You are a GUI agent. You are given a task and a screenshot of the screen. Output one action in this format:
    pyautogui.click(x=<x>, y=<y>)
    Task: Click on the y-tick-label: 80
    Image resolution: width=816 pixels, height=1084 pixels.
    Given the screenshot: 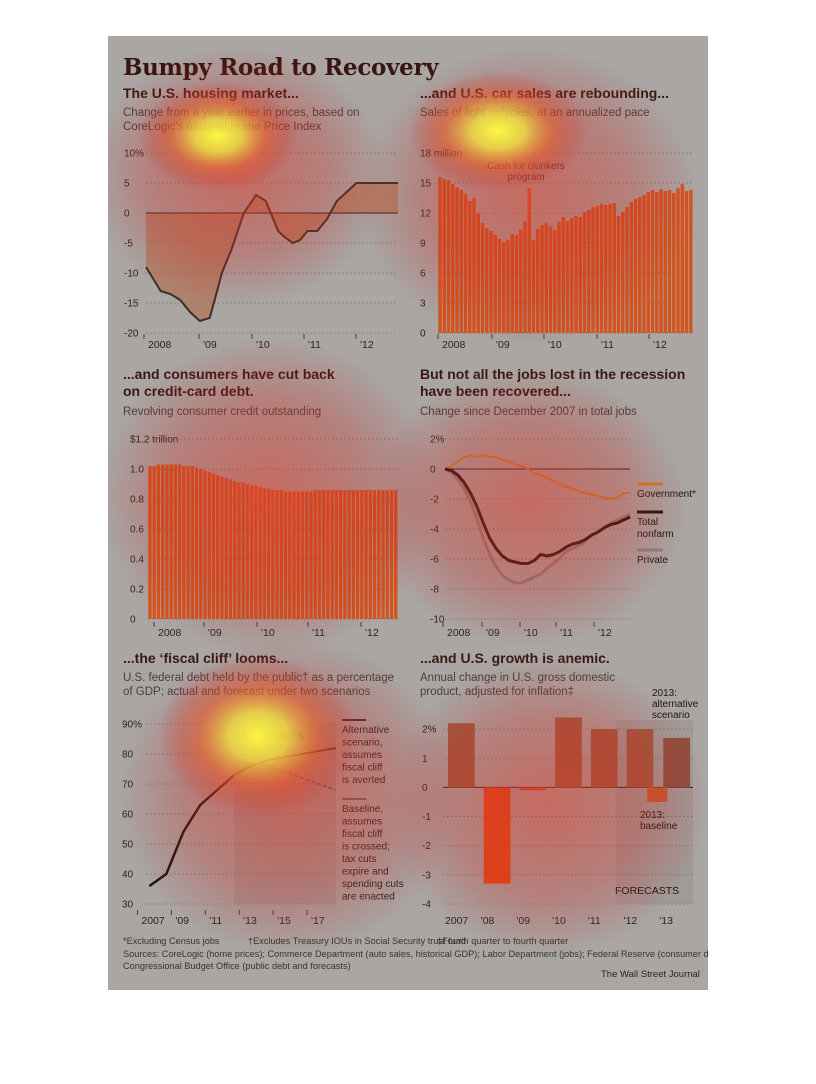 What is the action you would take?
    pyautogui.click(x=128, y=755)
    